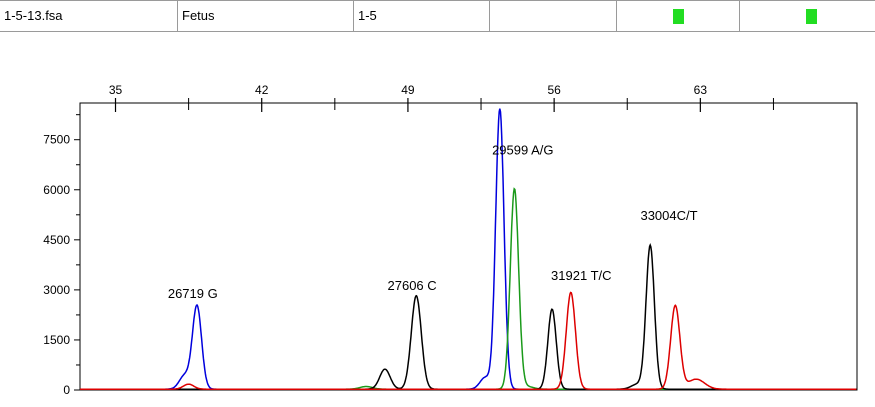 Image resolution: width=875 pixels, height=407 pixels. I want to click on peak-annotation: 27606 C, so click(412, 285).